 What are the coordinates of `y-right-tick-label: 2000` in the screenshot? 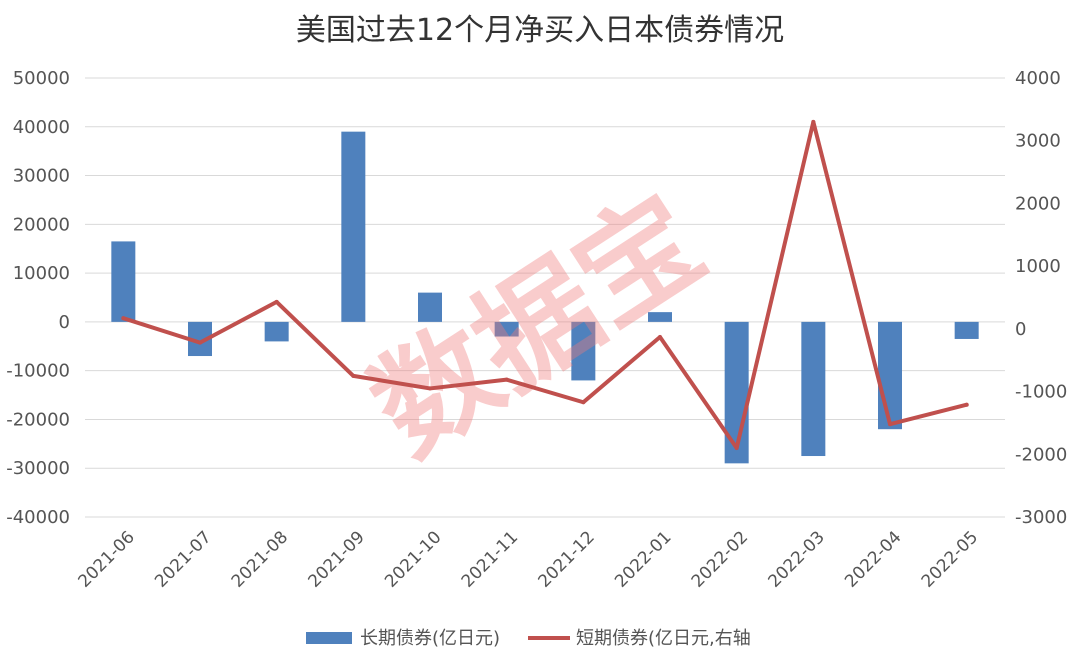 It's located at (1038, 203).